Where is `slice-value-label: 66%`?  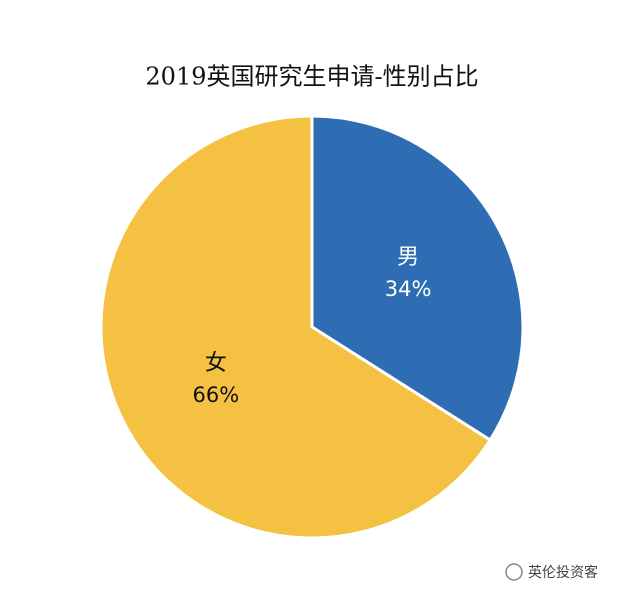 slice-value-label: 66% is located at coordinates (216, 395).